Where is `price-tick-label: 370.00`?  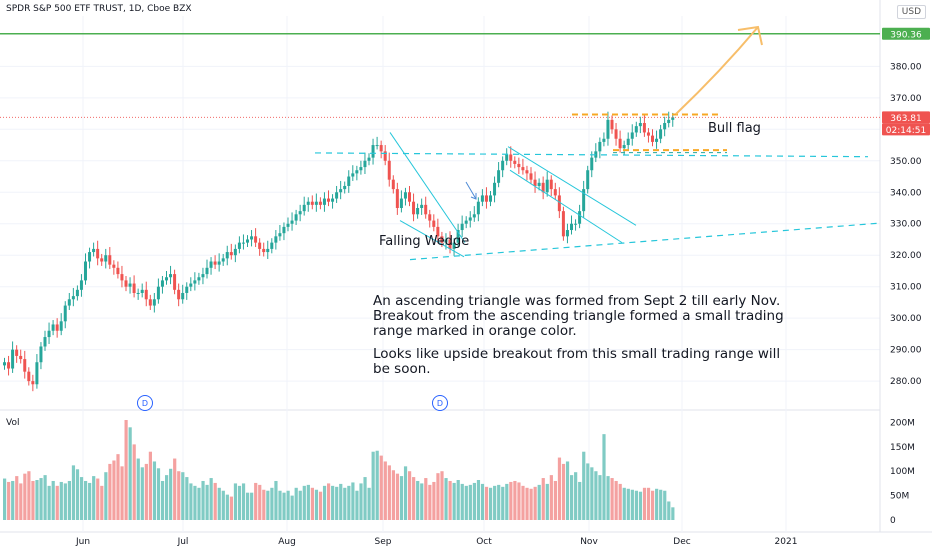 price-tick-label: 370.00 is located at coordinates (906, 99).